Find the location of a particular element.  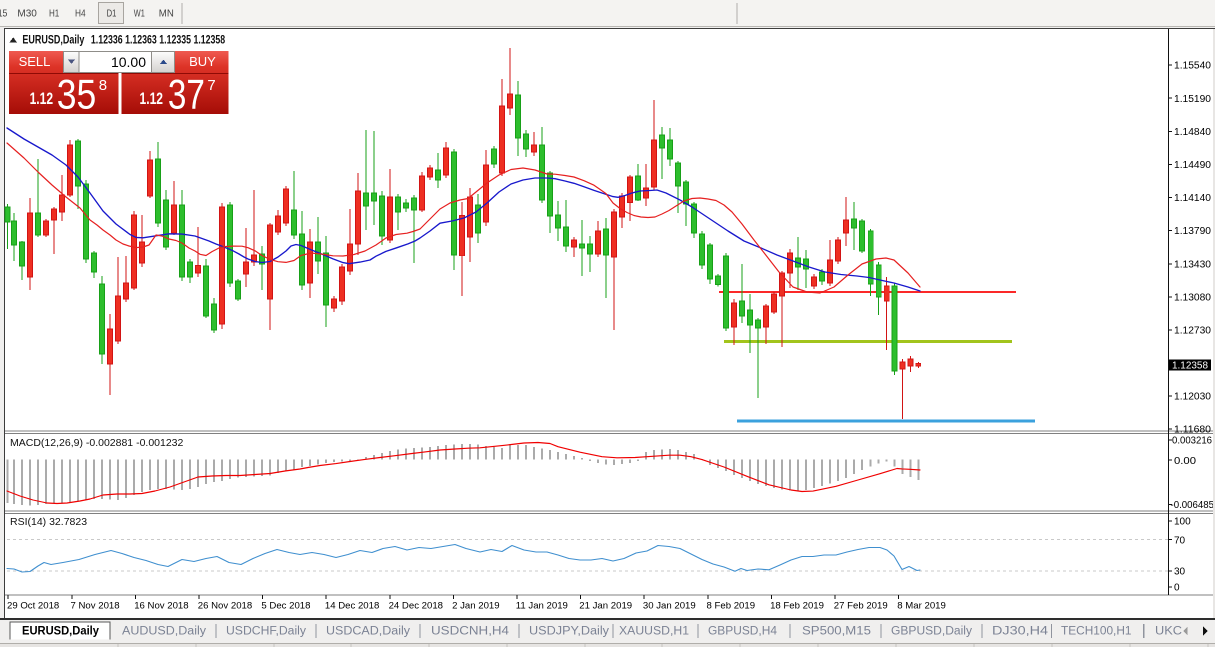

svg-text: 29 Oct 2018 is located at coordinates (33, 606).